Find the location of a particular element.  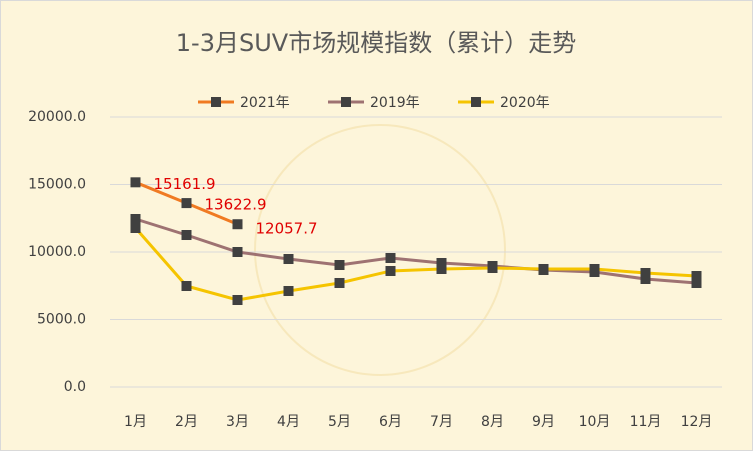

y-tick-label: 20000.0 is located at coordinates (57, 117).